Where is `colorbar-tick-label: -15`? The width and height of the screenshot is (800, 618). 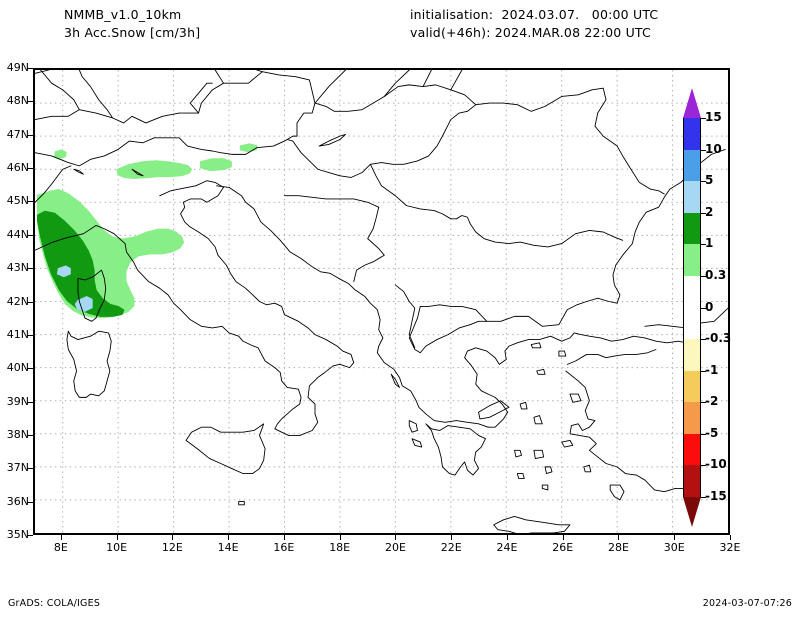 colorbar-tick-label: -15 is located at coordinates (716, 496).